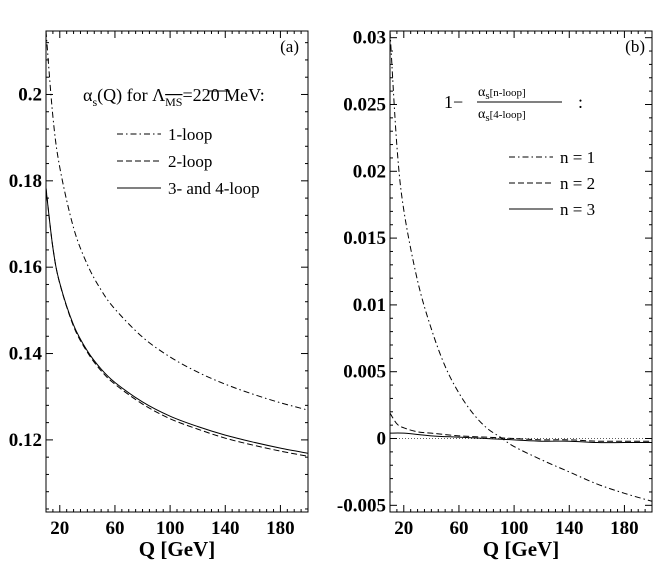 The width and height of the screenshot is (654, 566). Describe the element at coordinates (25, 440) in the screenshot. I see `y-tick-label: 0.12` at that location.